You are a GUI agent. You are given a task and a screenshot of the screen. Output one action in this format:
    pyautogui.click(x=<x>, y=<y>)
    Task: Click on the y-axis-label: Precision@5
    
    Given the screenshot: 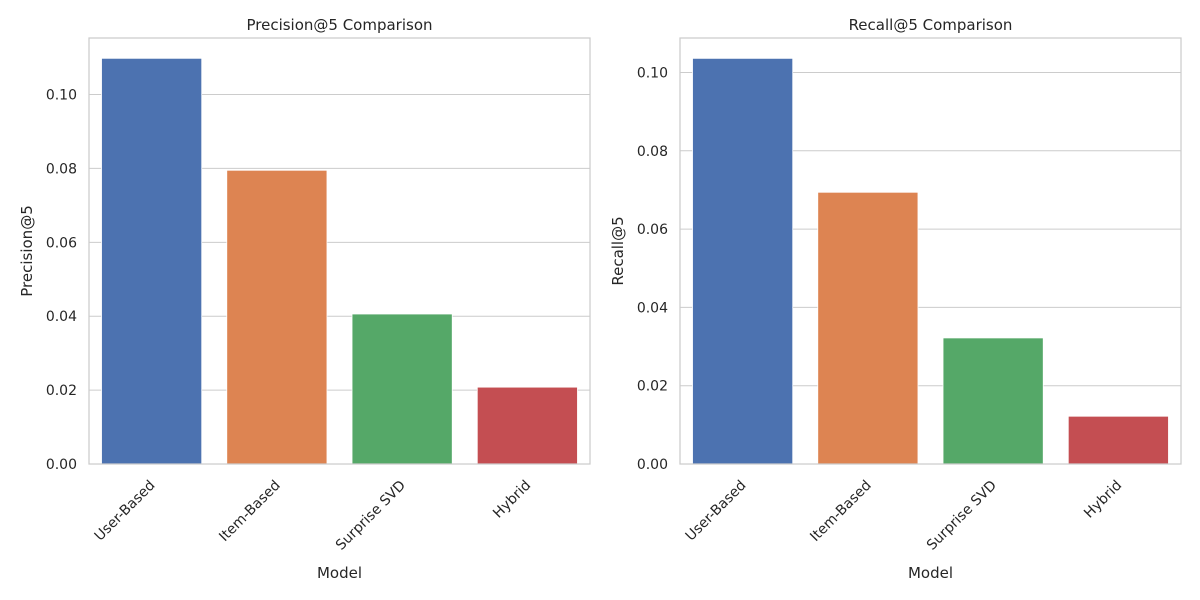 What is the action you would take?
    pyautogui.click(x=27, y=250)
    